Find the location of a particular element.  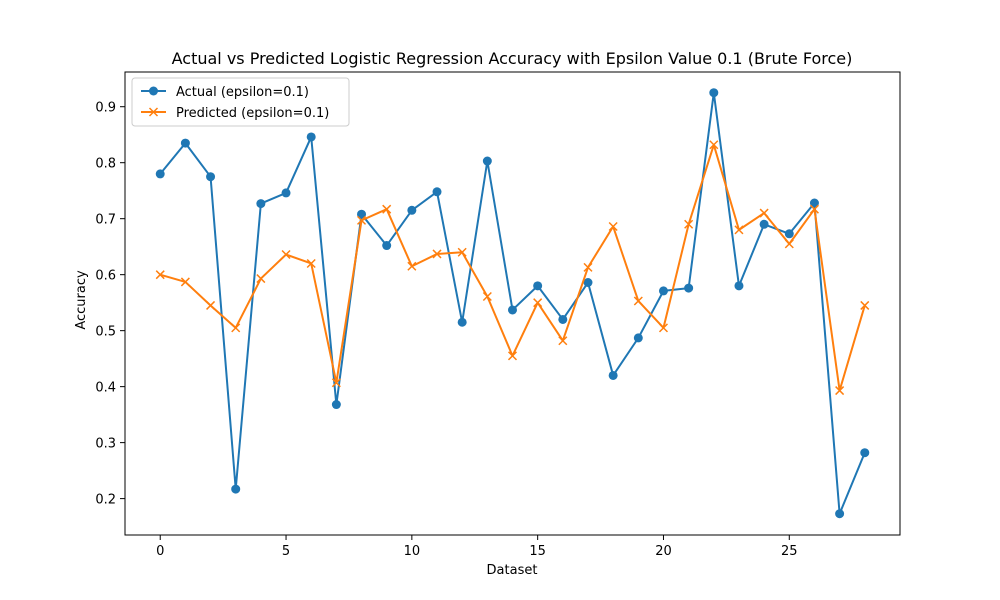

y-tick-label: 0.7 is located at coordinates (105, 220).